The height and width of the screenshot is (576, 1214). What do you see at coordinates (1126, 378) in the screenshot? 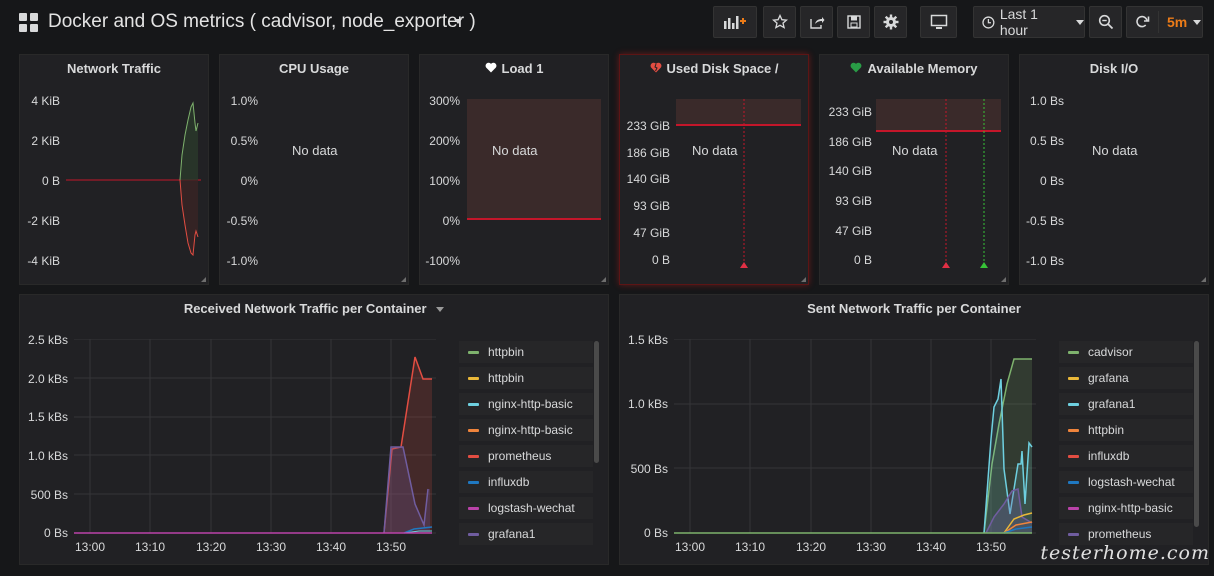
I see `legend-item: grafana` at bounding box center [1126, 378].